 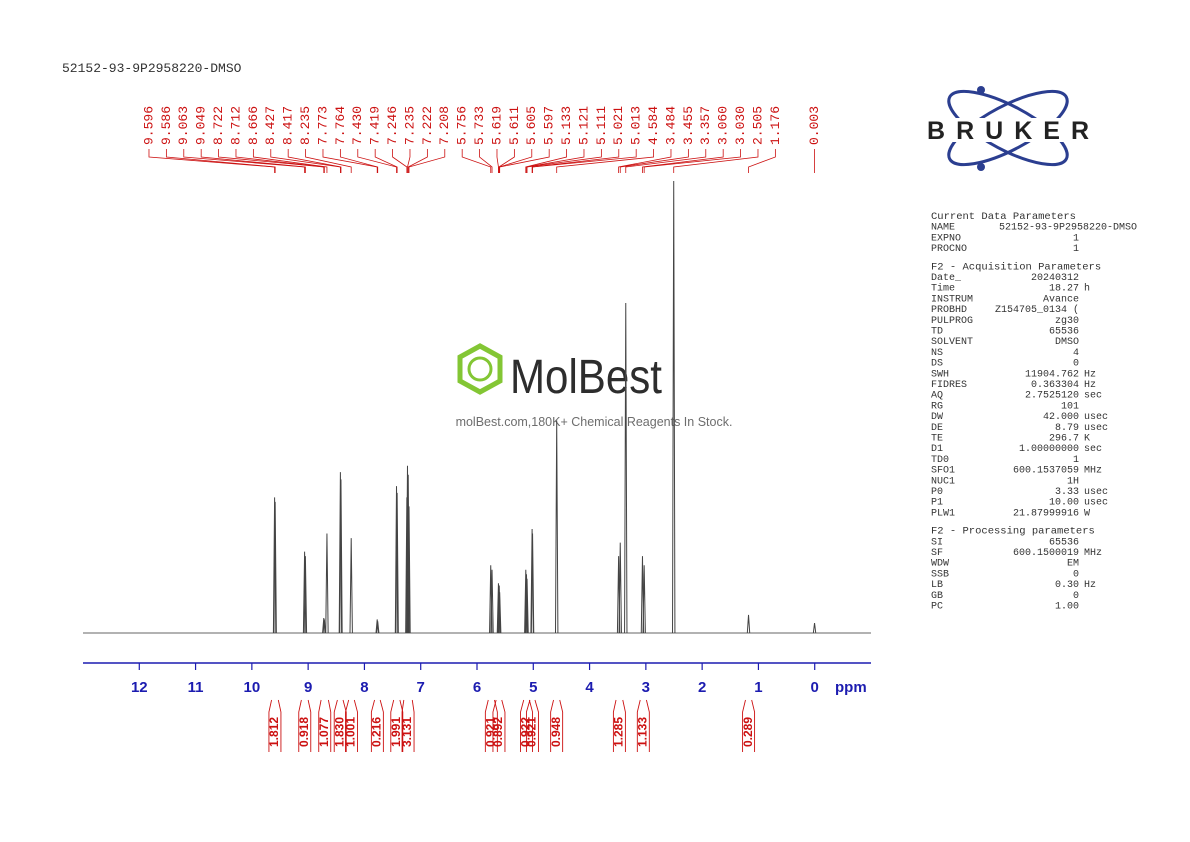 What do you see at coordinates (1067, 606) in the screenshot?
I see `parameter-value: 1.00` at bounding box center [1067, 606].